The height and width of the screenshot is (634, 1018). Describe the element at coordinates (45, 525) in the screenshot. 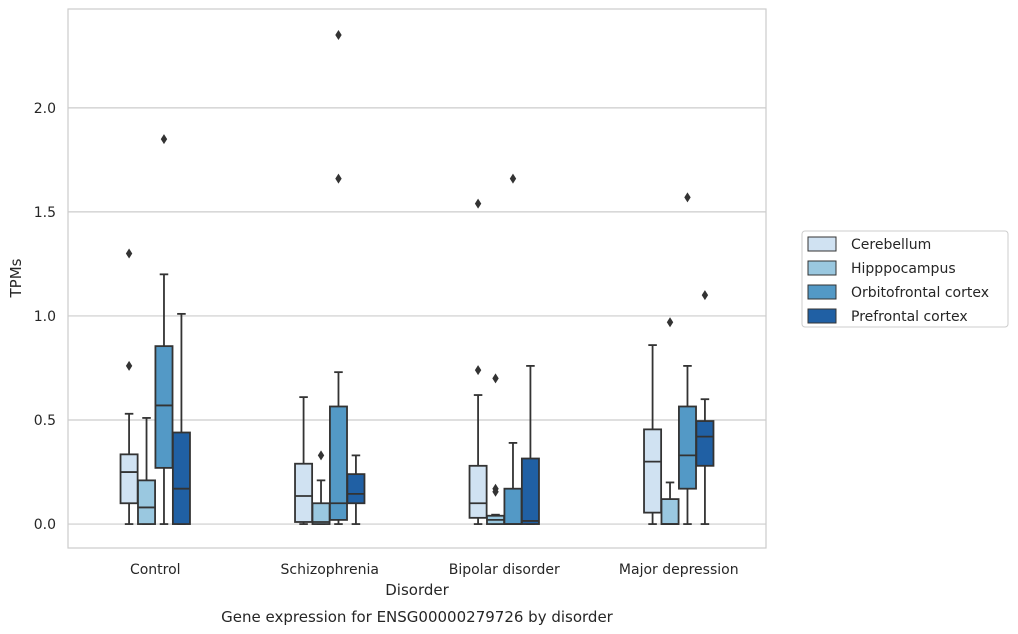

I see `y-tick-label: 0.0` at that location.